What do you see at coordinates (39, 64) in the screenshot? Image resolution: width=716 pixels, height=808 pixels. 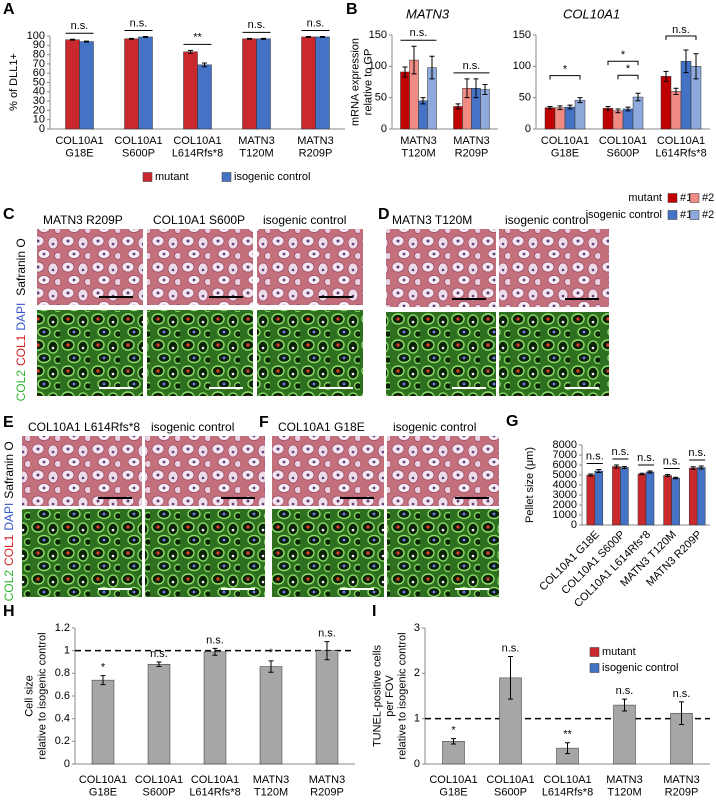 I see `y-tick-label: 70` at bounding box center [39, 64].